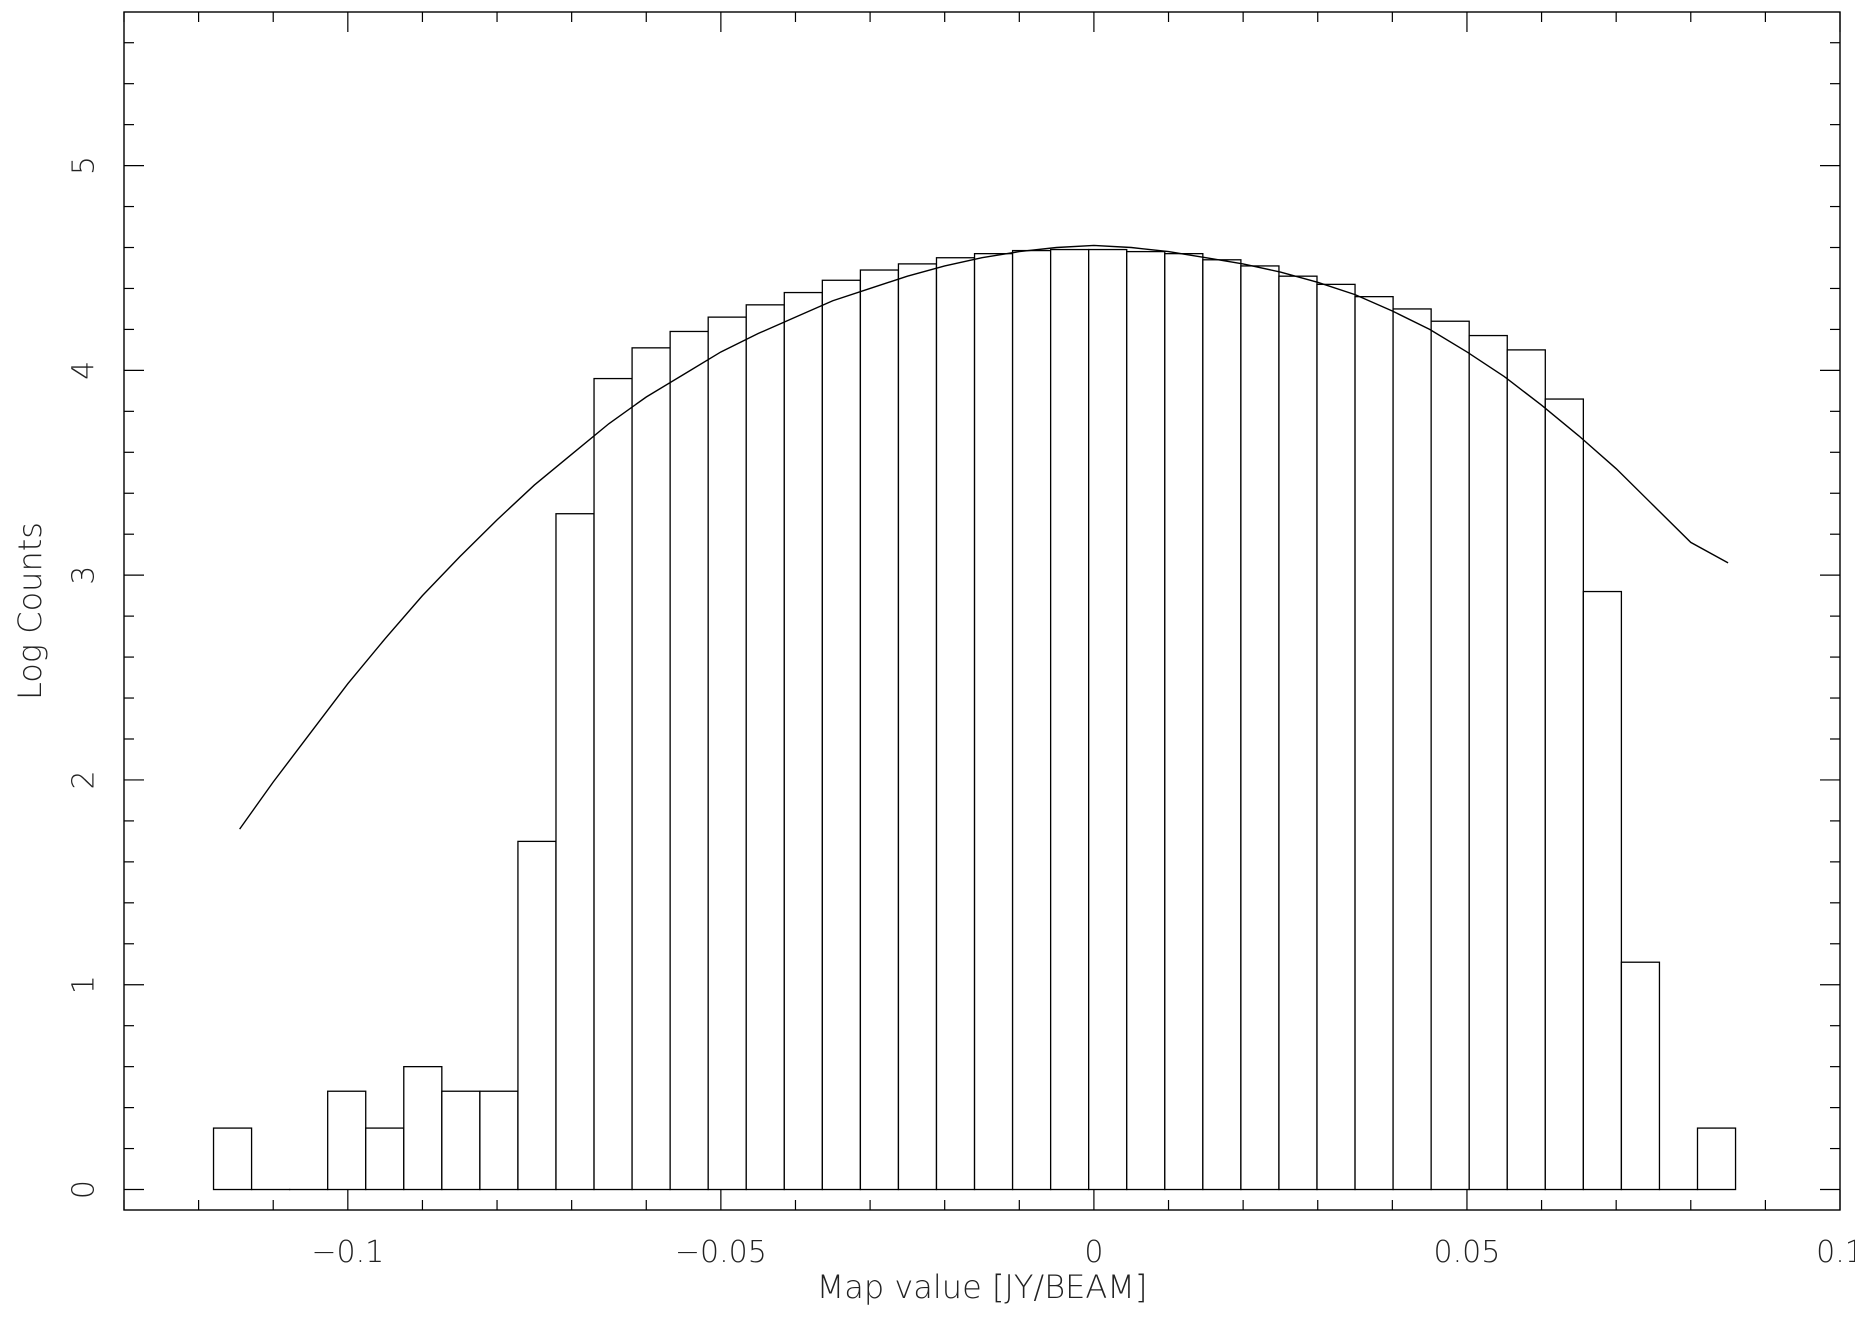 The image size is (1855, 1338). Describe the element at coordinates (84, 779) in the screenshot. I see `y-tick-label: 2` at that location.